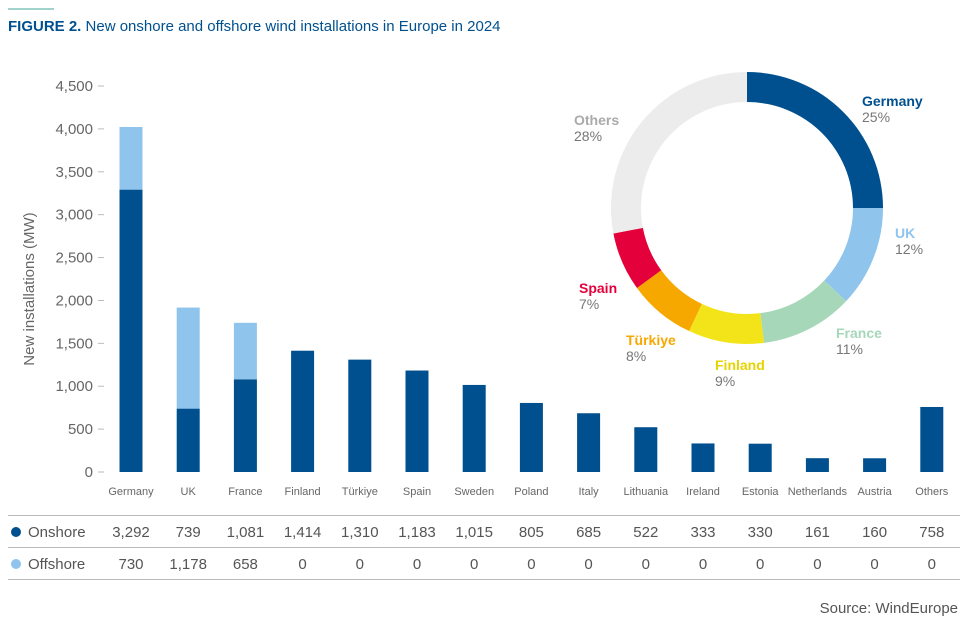  What do you see at coordinates (760, 532) in the screenshot?
I see `table-cell: 330` at bounding box center [760, 532].